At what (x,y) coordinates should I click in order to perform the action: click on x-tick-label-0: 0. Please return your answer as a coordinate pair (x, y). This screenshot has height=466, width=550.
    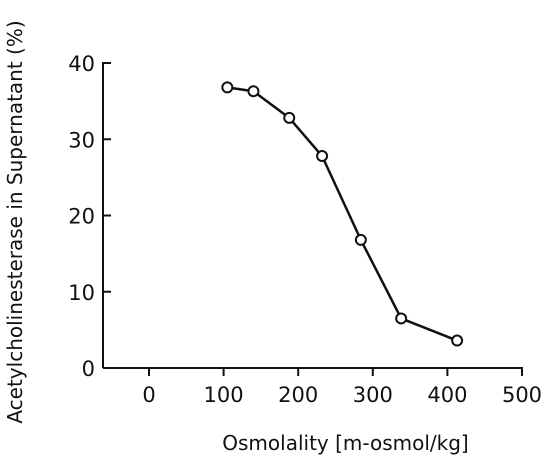
    Looking at the image, I should click on (148, 395).